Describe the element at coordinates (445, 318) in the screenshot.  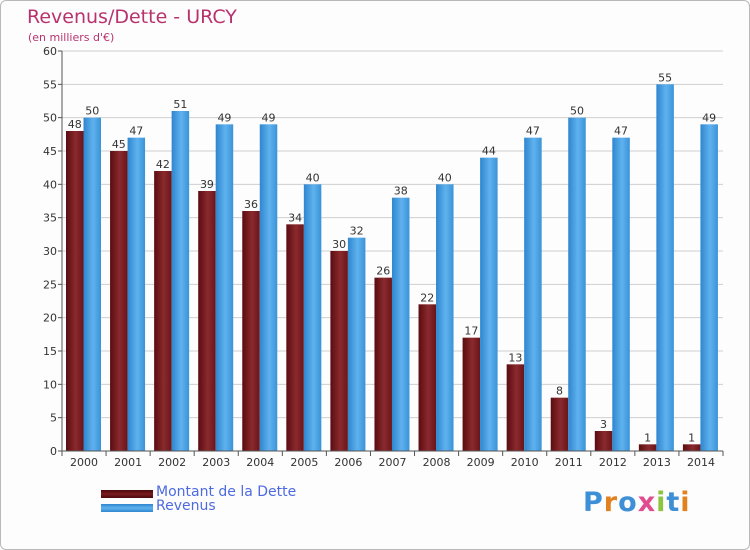
I see `bar-revenue-2008` at that location.